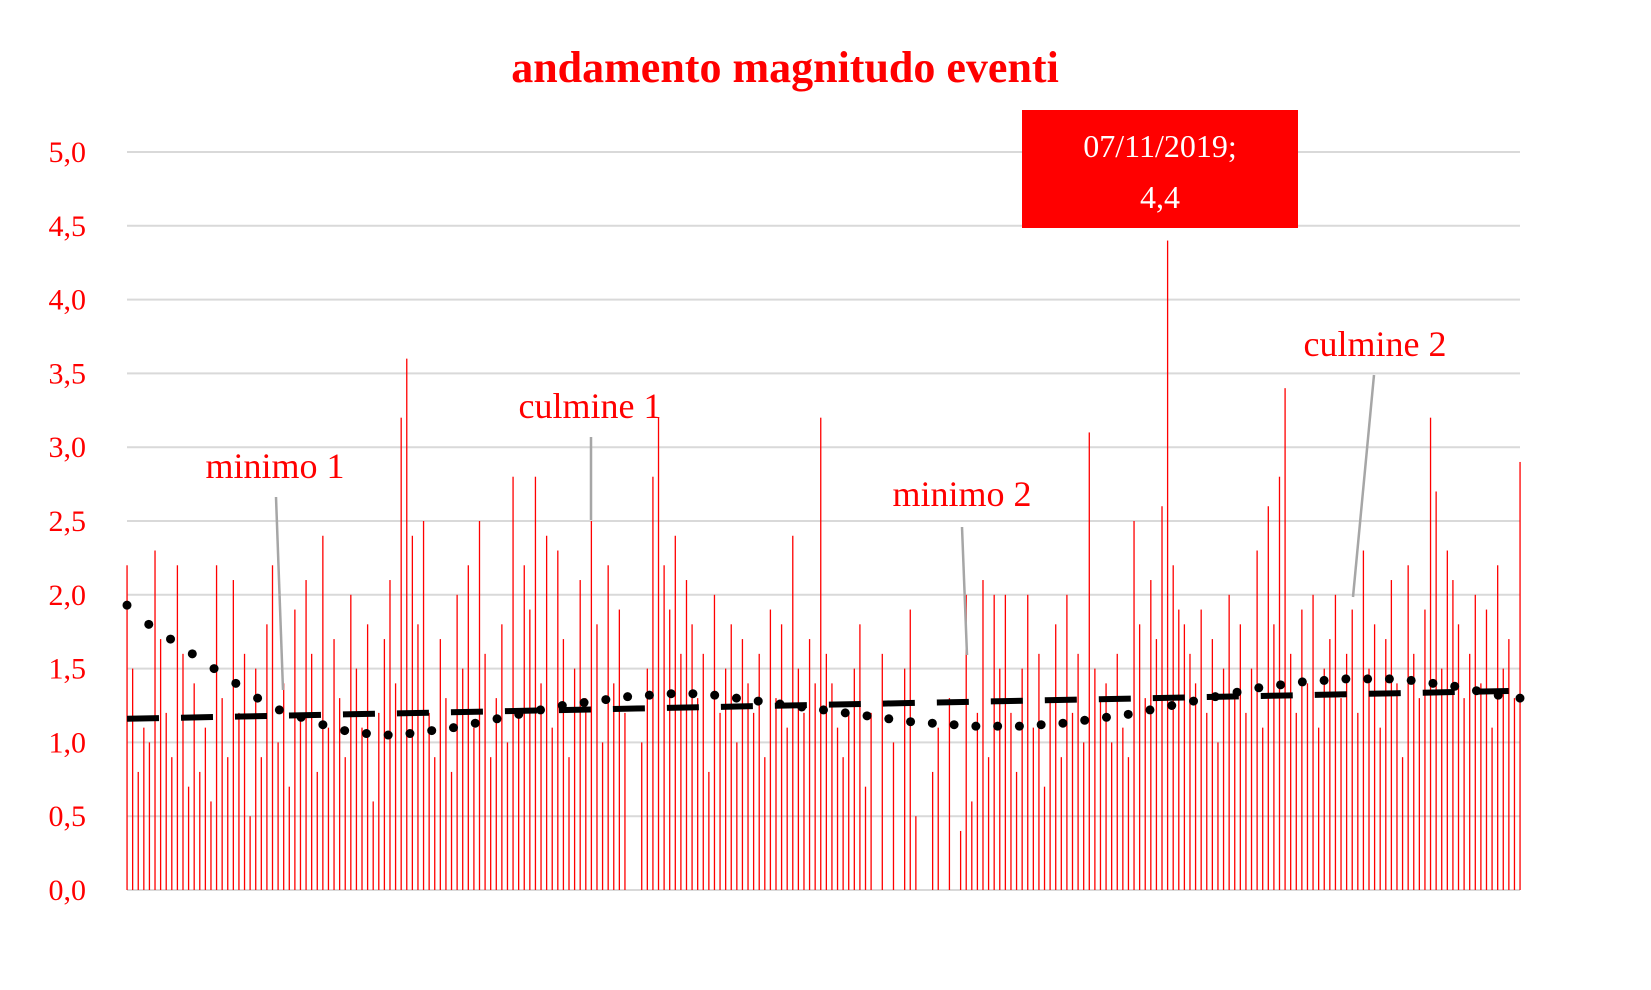 This screenshot has height=990, width=1651. Describe the element at coordinates (68, 595) in the screenshot. I see `y-tick-label: 2,0` at that location.